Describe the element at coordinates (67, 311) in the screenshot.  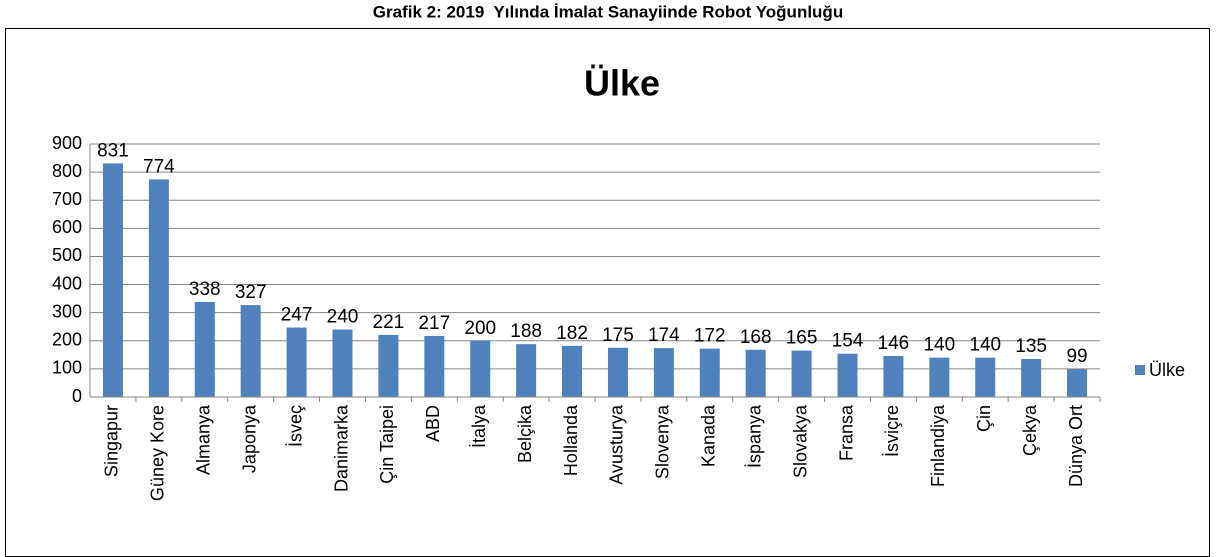
I see `y-tick-label: 300` at that location.